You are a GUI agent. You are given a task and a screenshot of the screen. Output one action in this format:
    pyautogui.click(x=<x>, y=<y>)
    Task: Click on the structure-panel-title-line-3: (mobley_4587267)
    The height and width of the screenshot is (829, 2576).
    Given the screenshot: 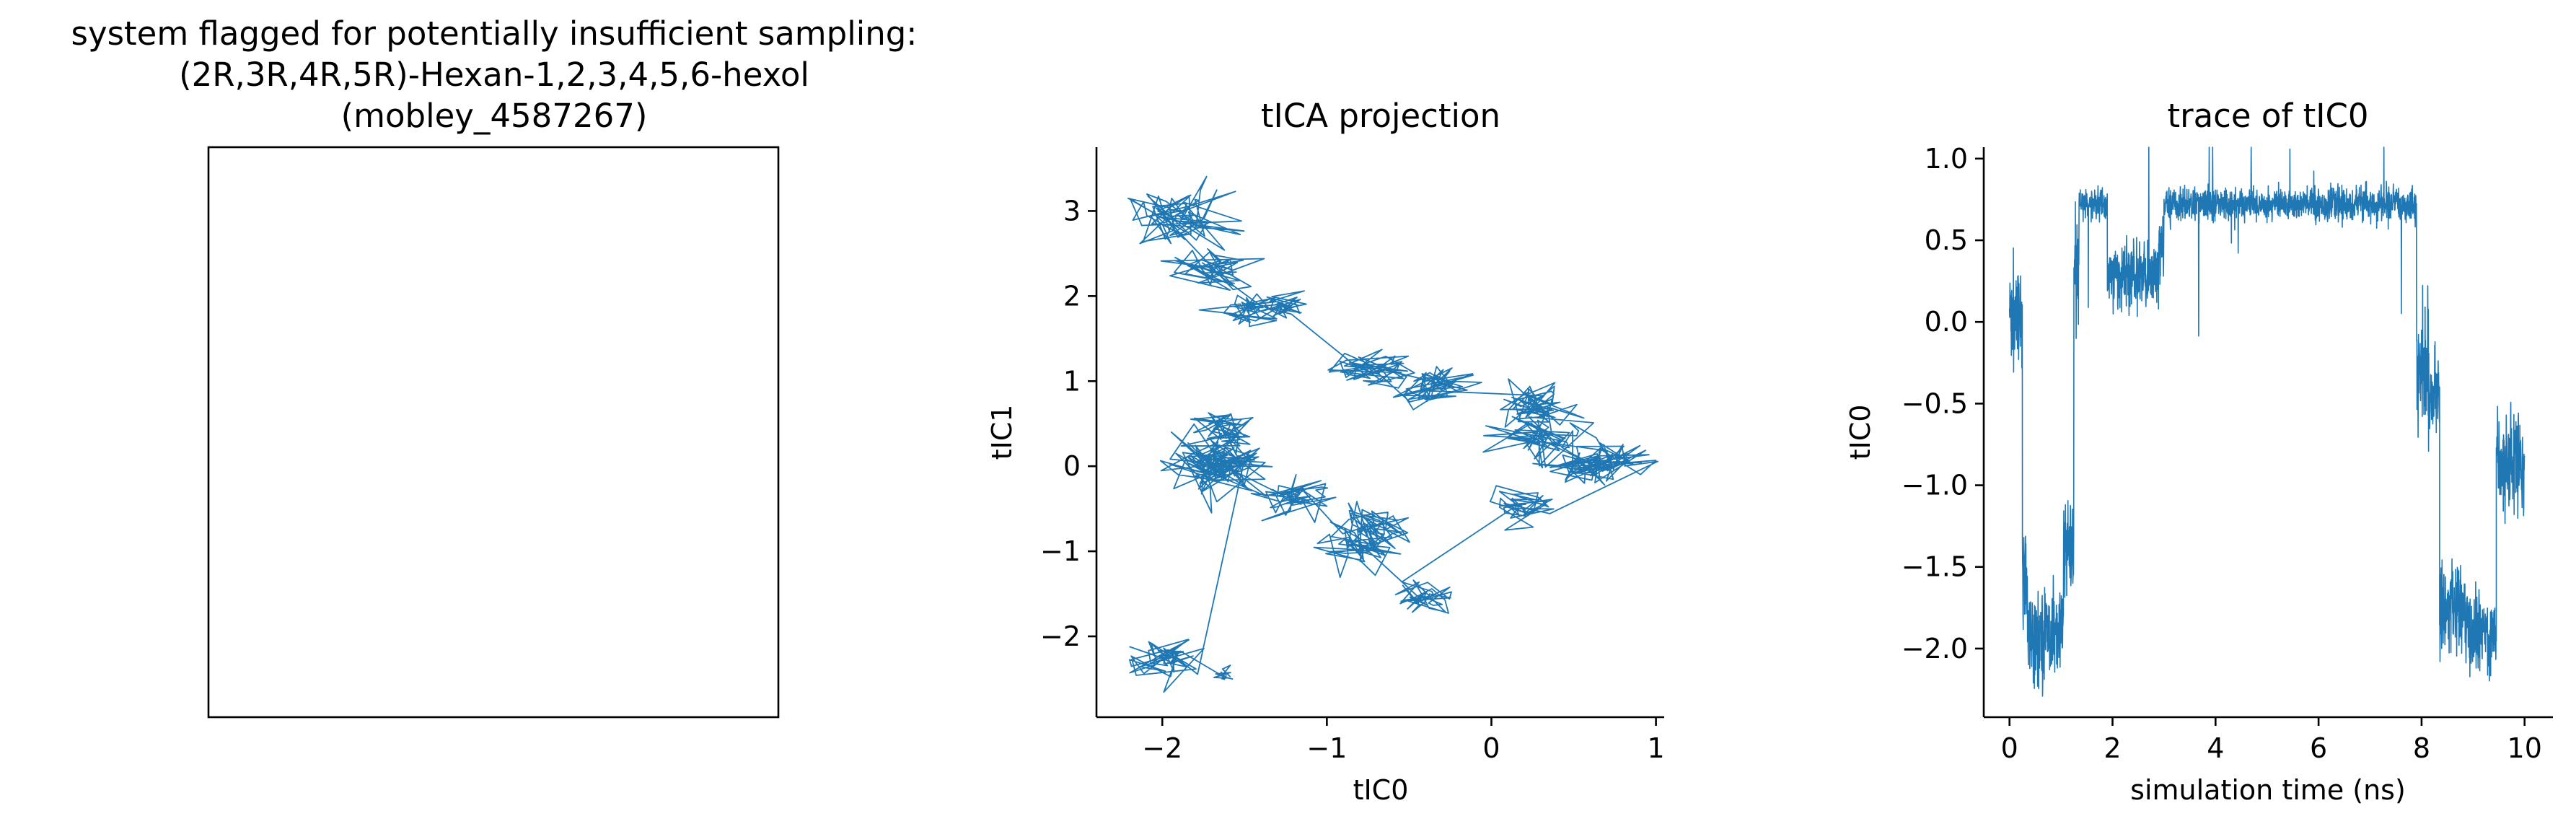 What is the action you would take?
    pyautogui.click(x=494, y=116)
    